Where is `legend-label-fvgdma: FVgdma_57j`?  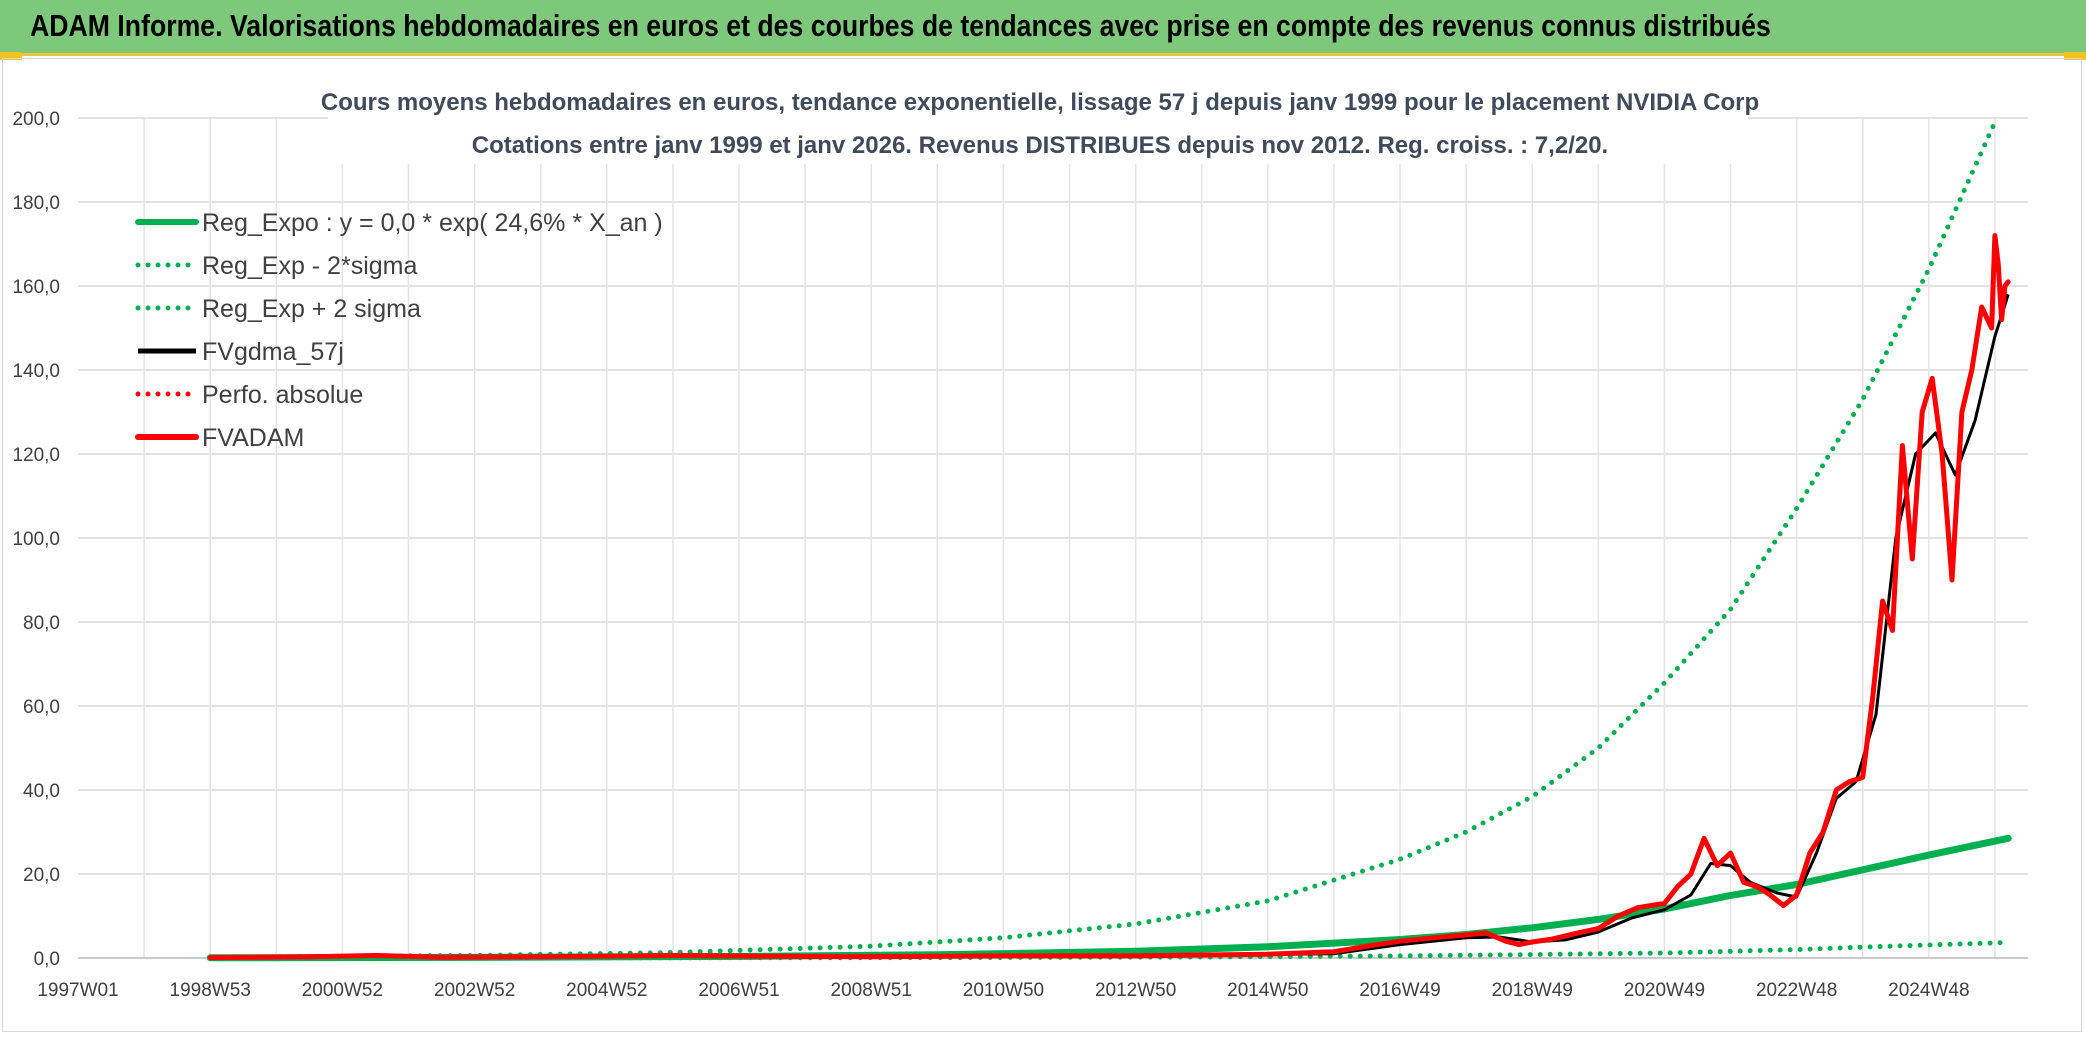
legend-label-fvgdma: FVgdma_57j is located at coordinates (273, 352).